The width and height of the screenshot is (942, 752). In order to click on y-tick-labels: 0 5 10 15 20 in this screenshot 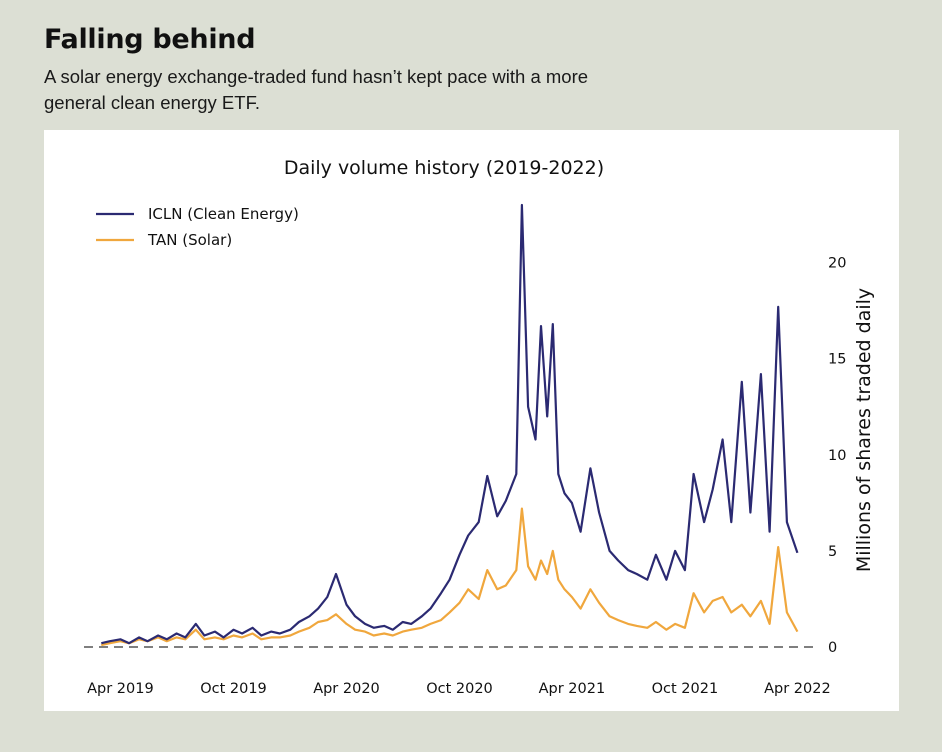, I will do `click(837, 456)`.